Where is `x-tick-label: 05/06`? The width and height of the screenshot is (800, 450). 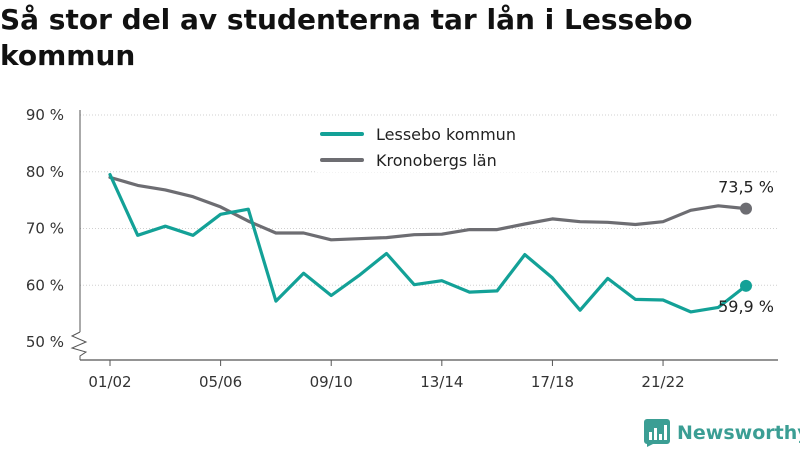
x-tick-label: 05/06 is located at coordinates (220, 382).